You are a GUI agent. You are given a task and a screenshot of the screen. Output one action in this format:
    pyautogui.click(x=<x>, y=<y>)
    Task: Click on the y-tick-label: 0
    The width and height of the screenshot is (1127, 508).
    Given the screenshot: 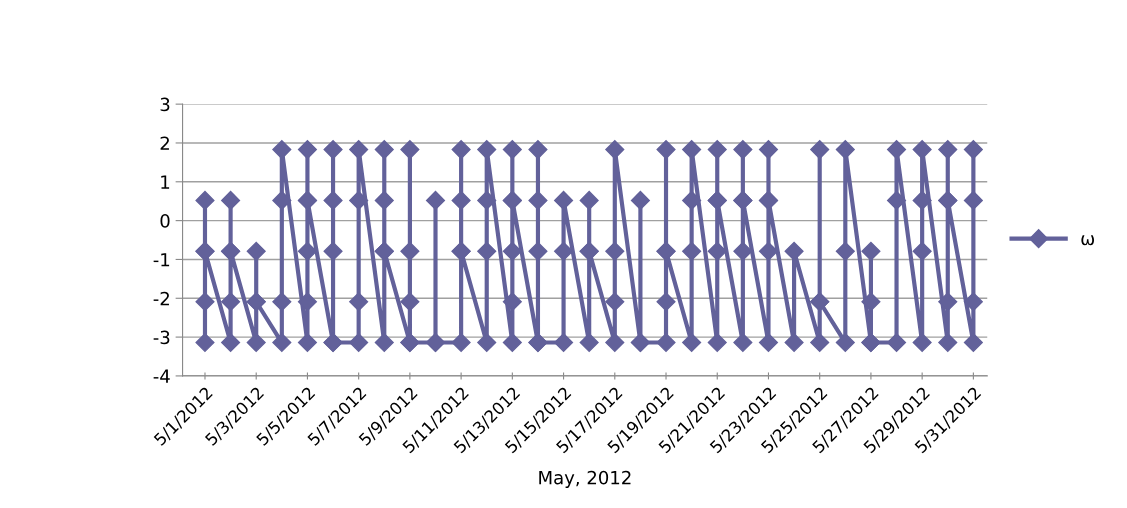 What is the action you would take?
    pyautogui.click(x=165, y=221)
    